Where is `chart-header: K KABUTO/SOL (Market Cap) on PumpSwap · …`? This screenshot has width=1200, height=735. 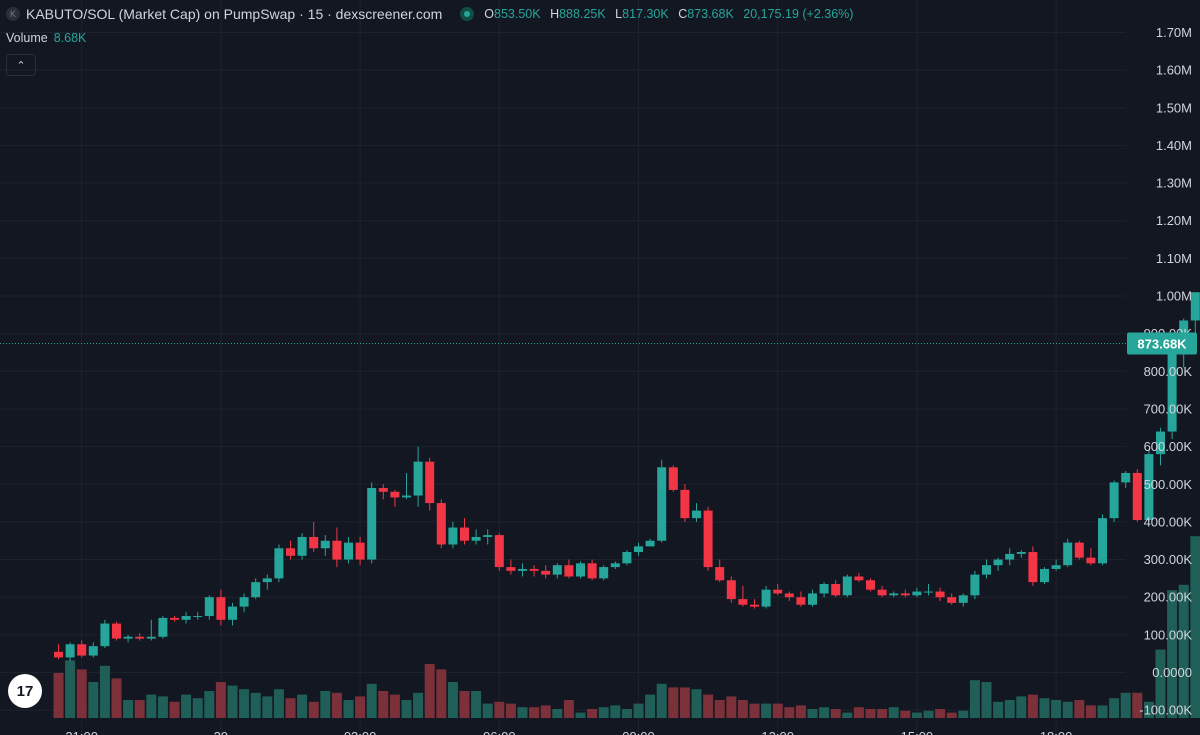 chart-header: K KABUTO/SOL (Market Cap) on PumpSwap · … is located at coordinates (432, 14).